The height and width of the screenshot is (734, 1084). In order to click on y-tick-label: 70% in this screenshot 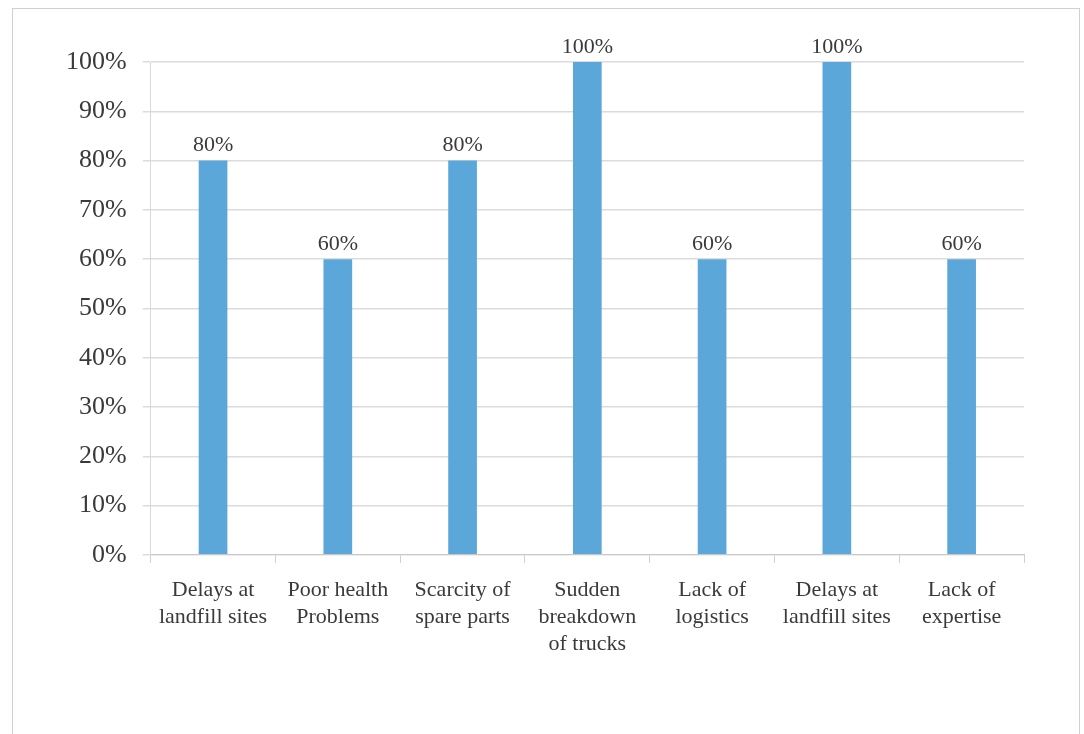, I will do `click(102, 208)`.